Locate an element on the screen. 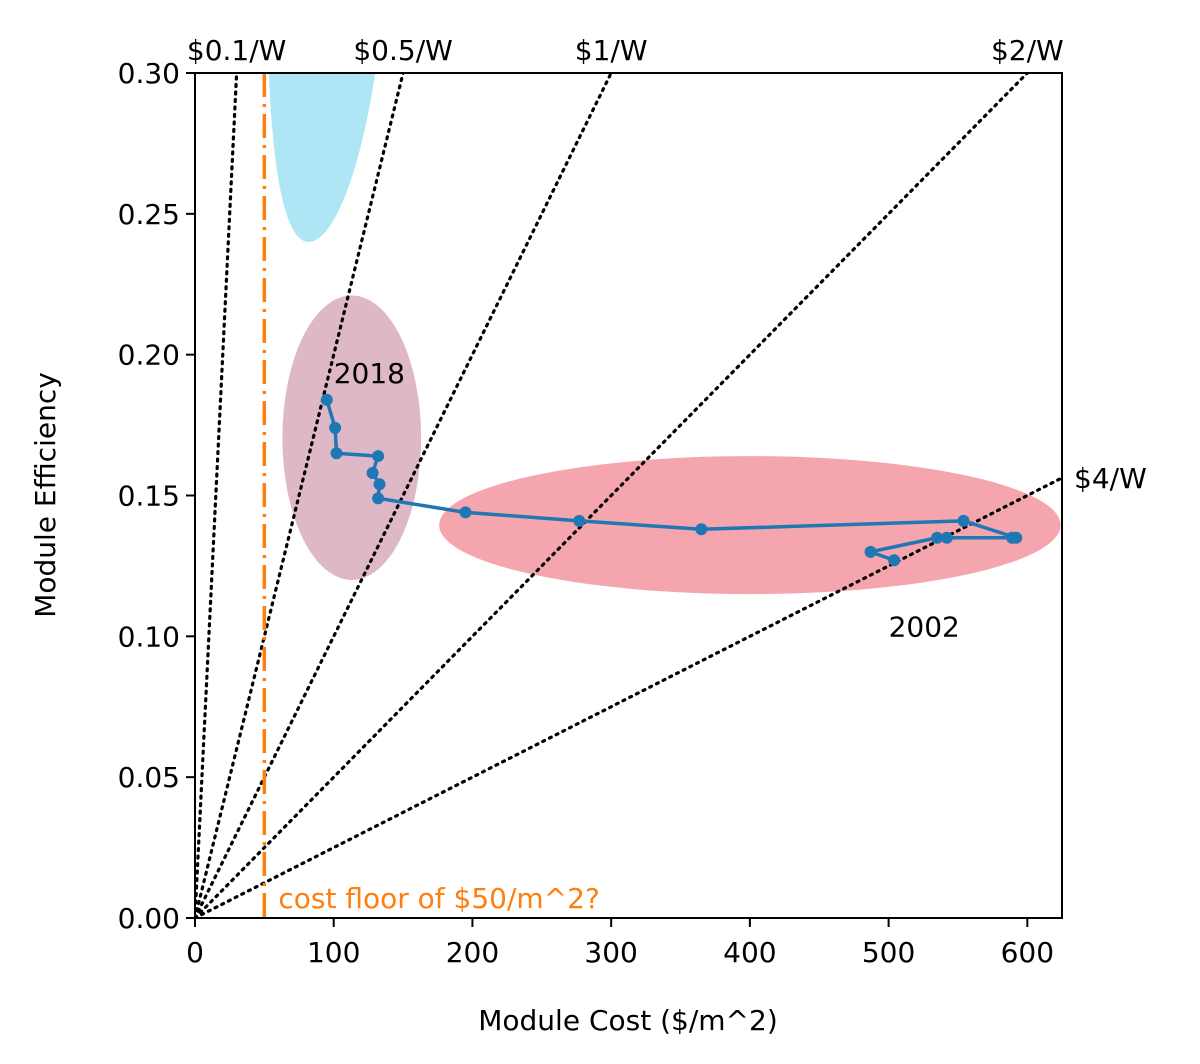  y-tick-label: 0.20 is located at coordinates (149, 355).